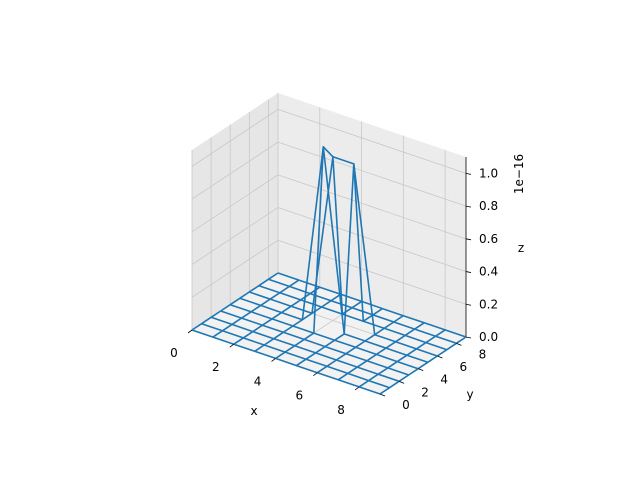  I want to click on z-tick-label: 0.4, so click(488, 272).